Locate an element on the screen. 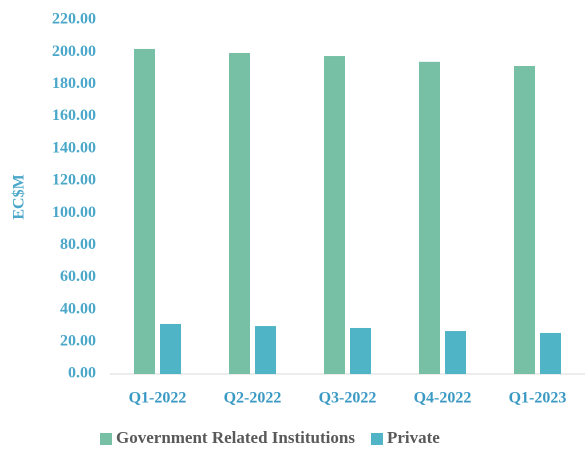  y-tick-label: 200.00 is located at coordinates (74, 51).